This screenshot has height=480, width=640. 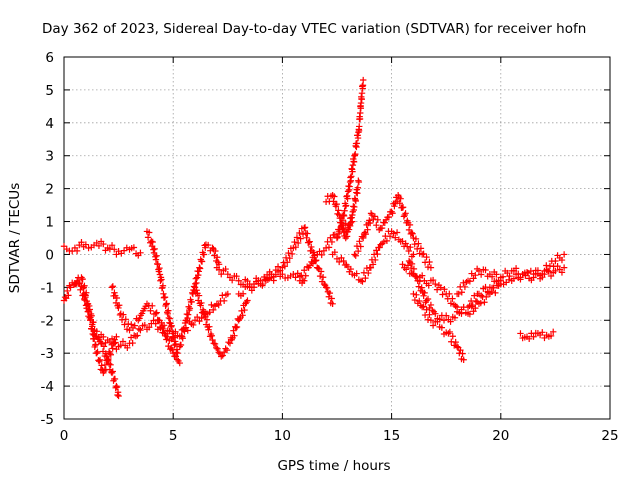 What do you see at coordinates (391, 436) in the screenshot?
I see `x-tick-label: 15` at bounding box center [391, 436].